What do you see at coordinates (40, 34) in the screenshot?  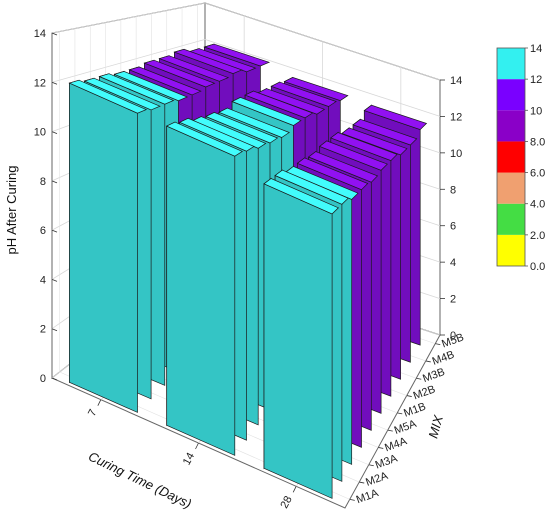 I see `z-tick-label: 14` at bounding box center [40, 34].